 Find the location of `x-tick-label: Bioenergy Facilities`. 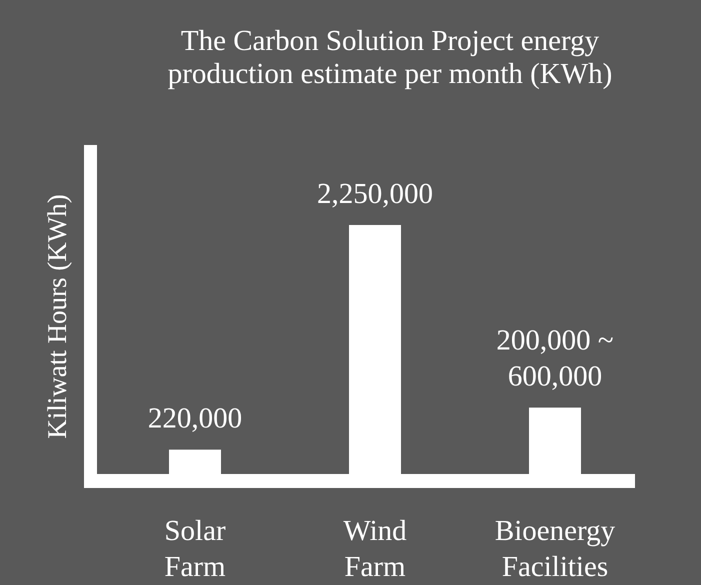

x-tick-label: Bioenergy Facilities is located at coordinates (555, 549).